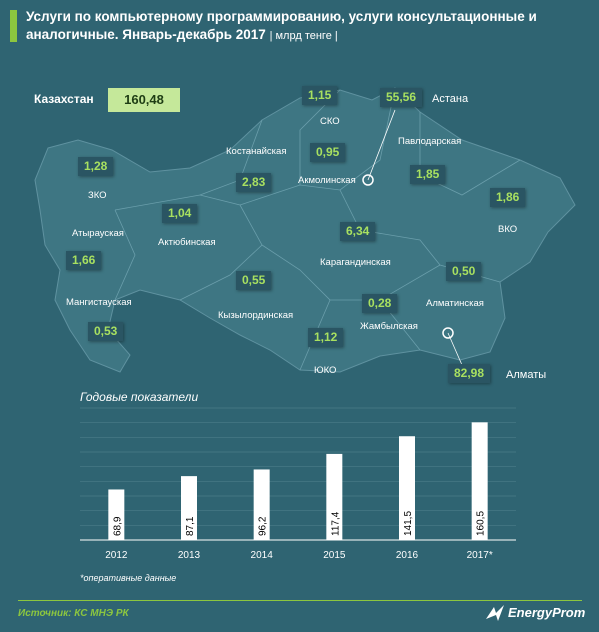 Image resolution: width=599 pixels, height=632 pixels. I want to click on chart-bar-2014, so click(261, 504).